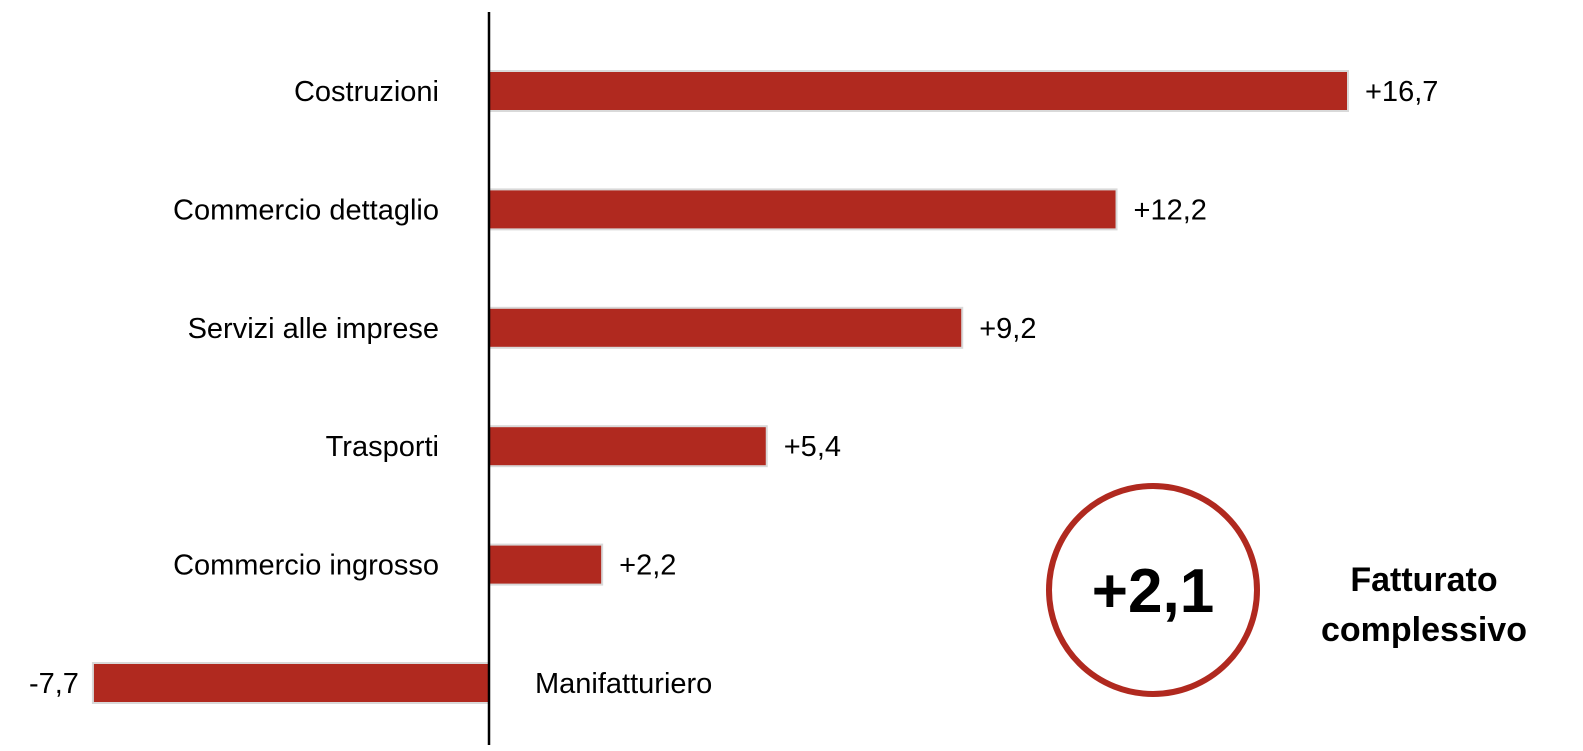  Describe the element at coordinates (918, 91) in the screenshot. I see `bar-costruzioni` at that location.